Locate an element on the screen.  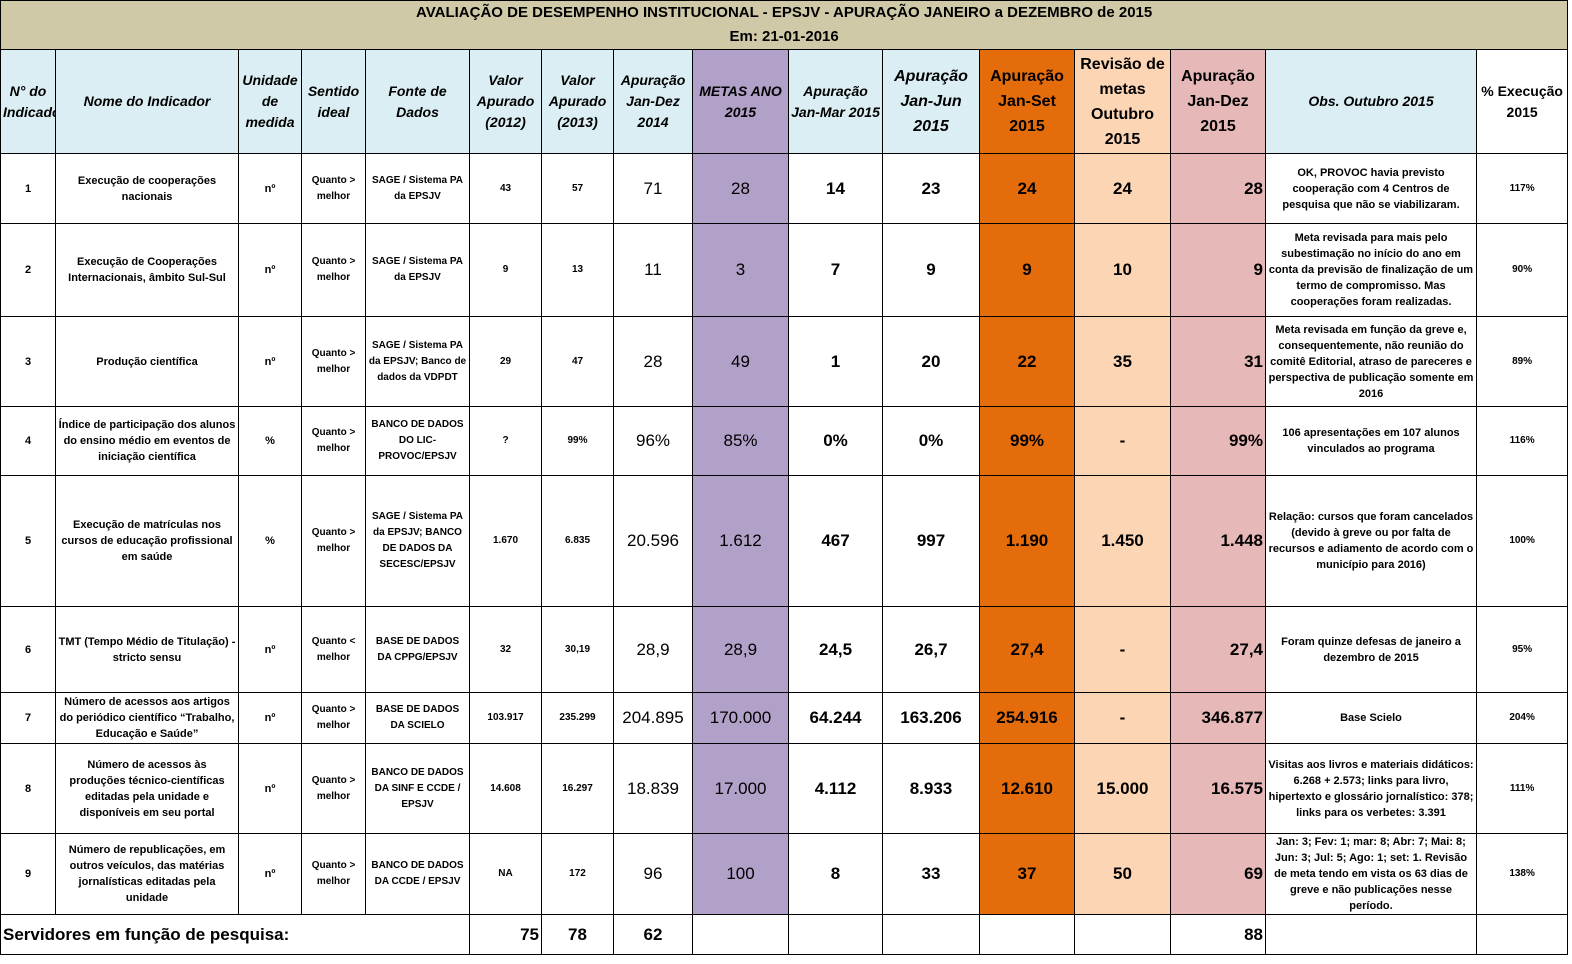
target-revision: 10 is located at coordinates (1122, 270).